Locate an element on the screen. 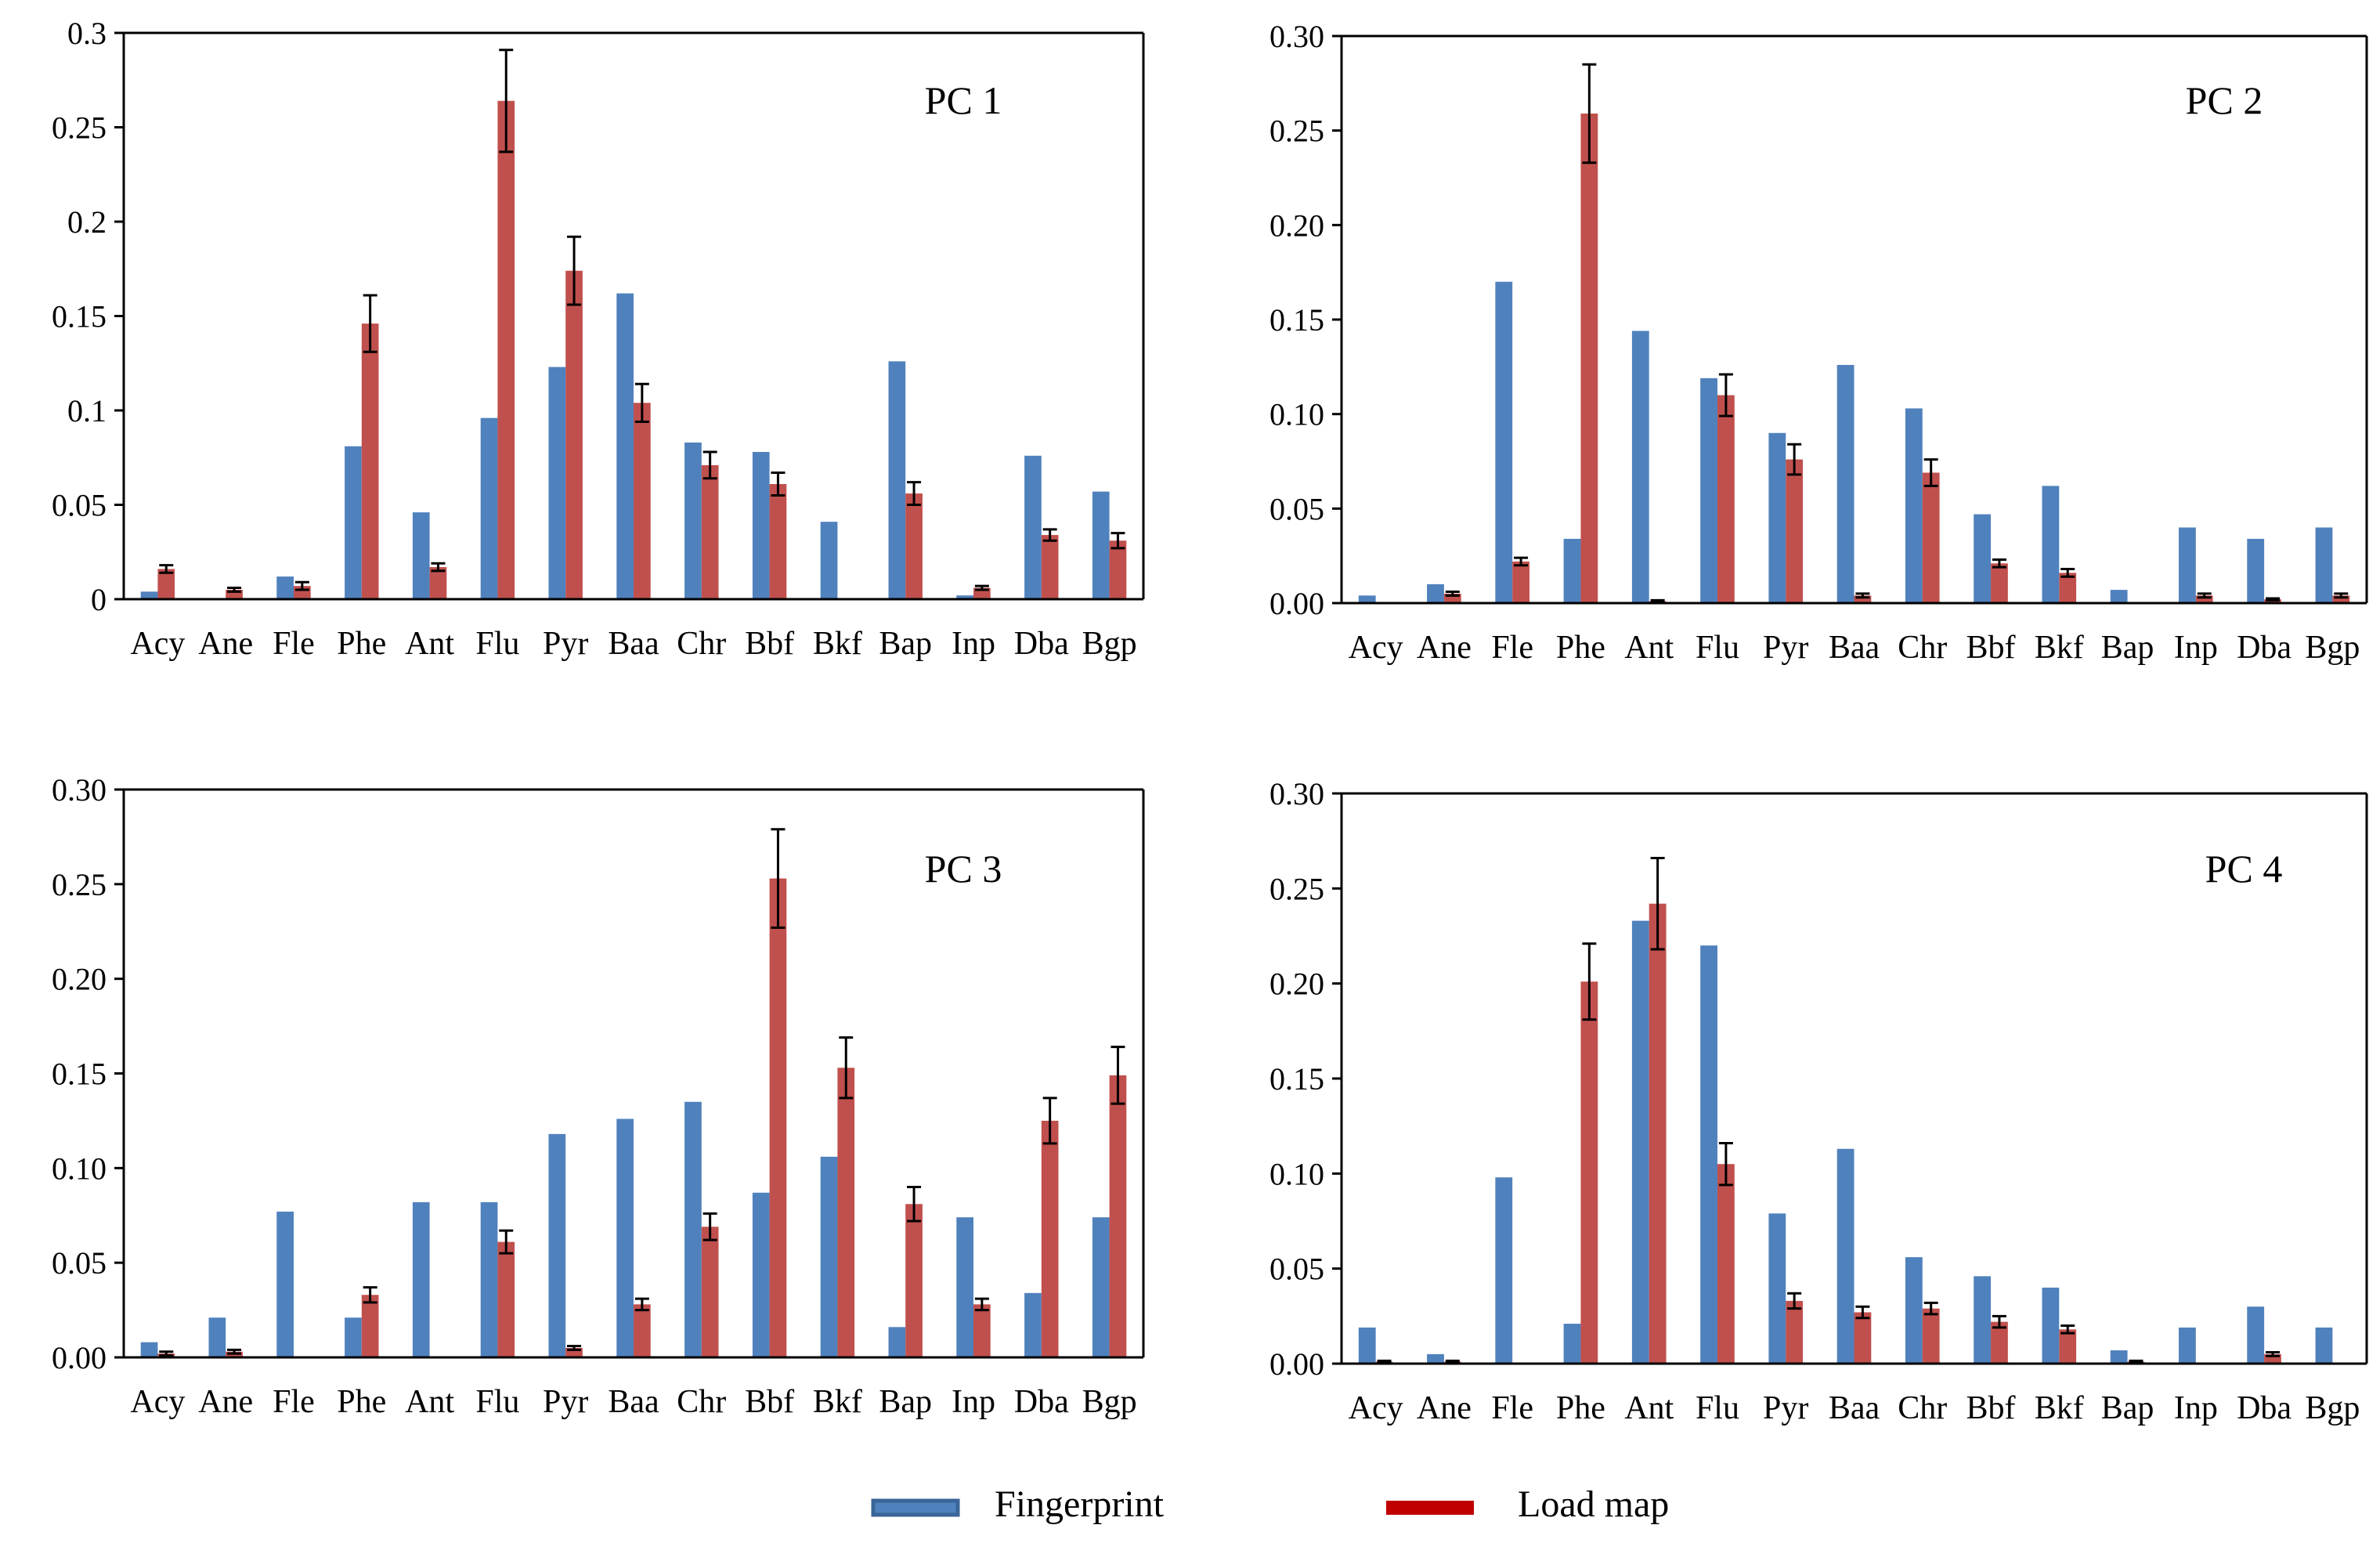 This screenshot has width=2380, height=1543. panel-title: PC 1 is located at coordinates (963, 100).